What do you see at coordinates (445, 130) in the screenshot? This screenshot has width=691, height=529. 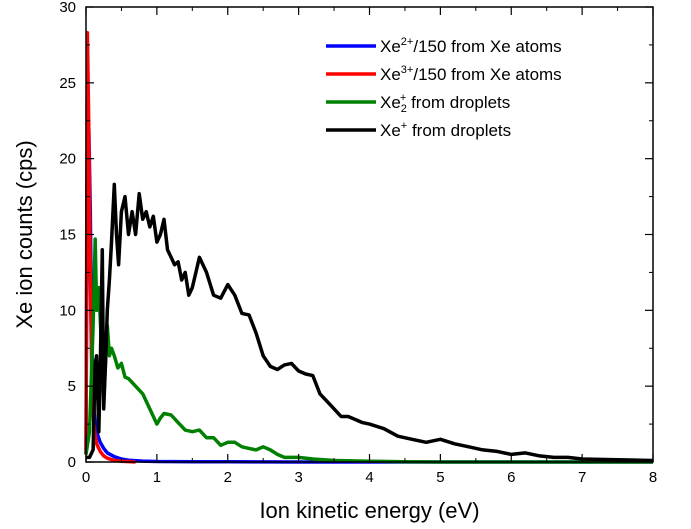 I see `legend-label-4: Xe+ from droplets` at bounding box center [445, 130].